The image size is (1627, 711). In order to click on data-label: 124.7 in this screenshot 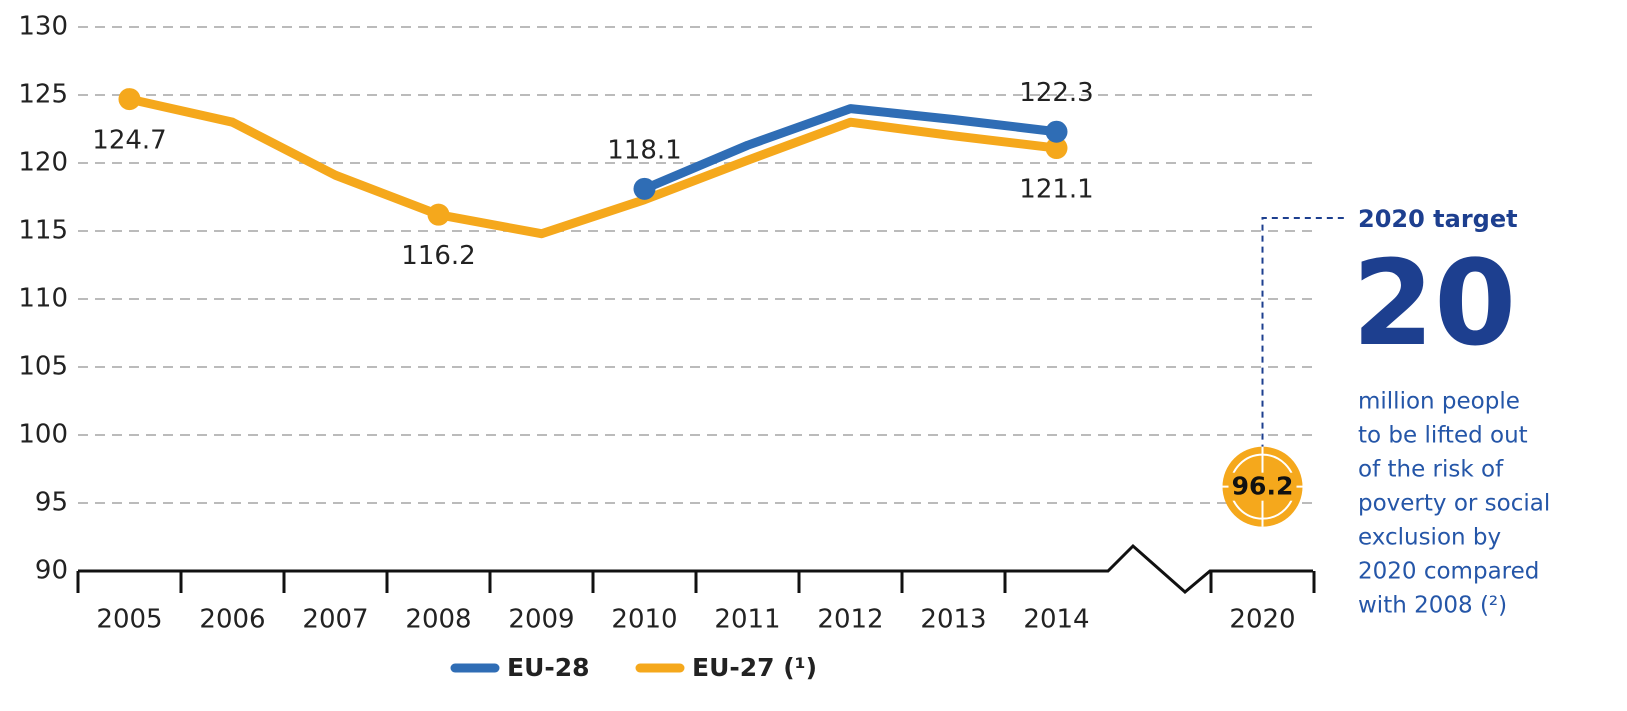, I will do `click(129, 141)`.